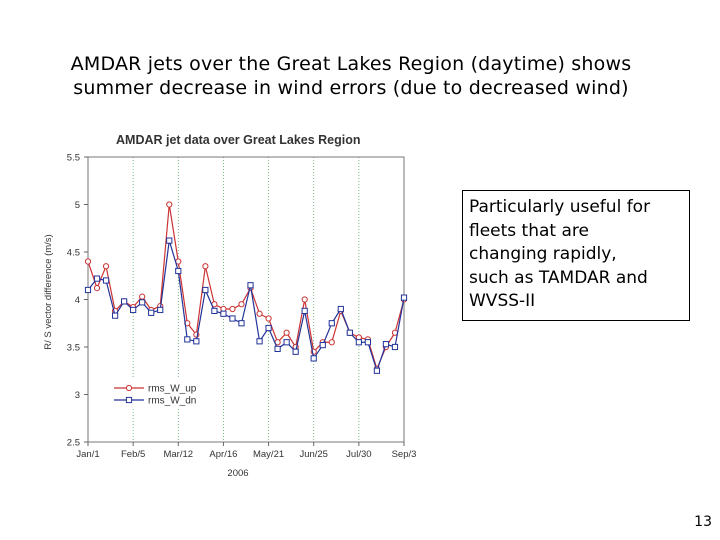  What do you see at coordinates (502, 301) in the screenshot?
I see `callout-line-5: WVSS-II` at bounding box center [502, 301].